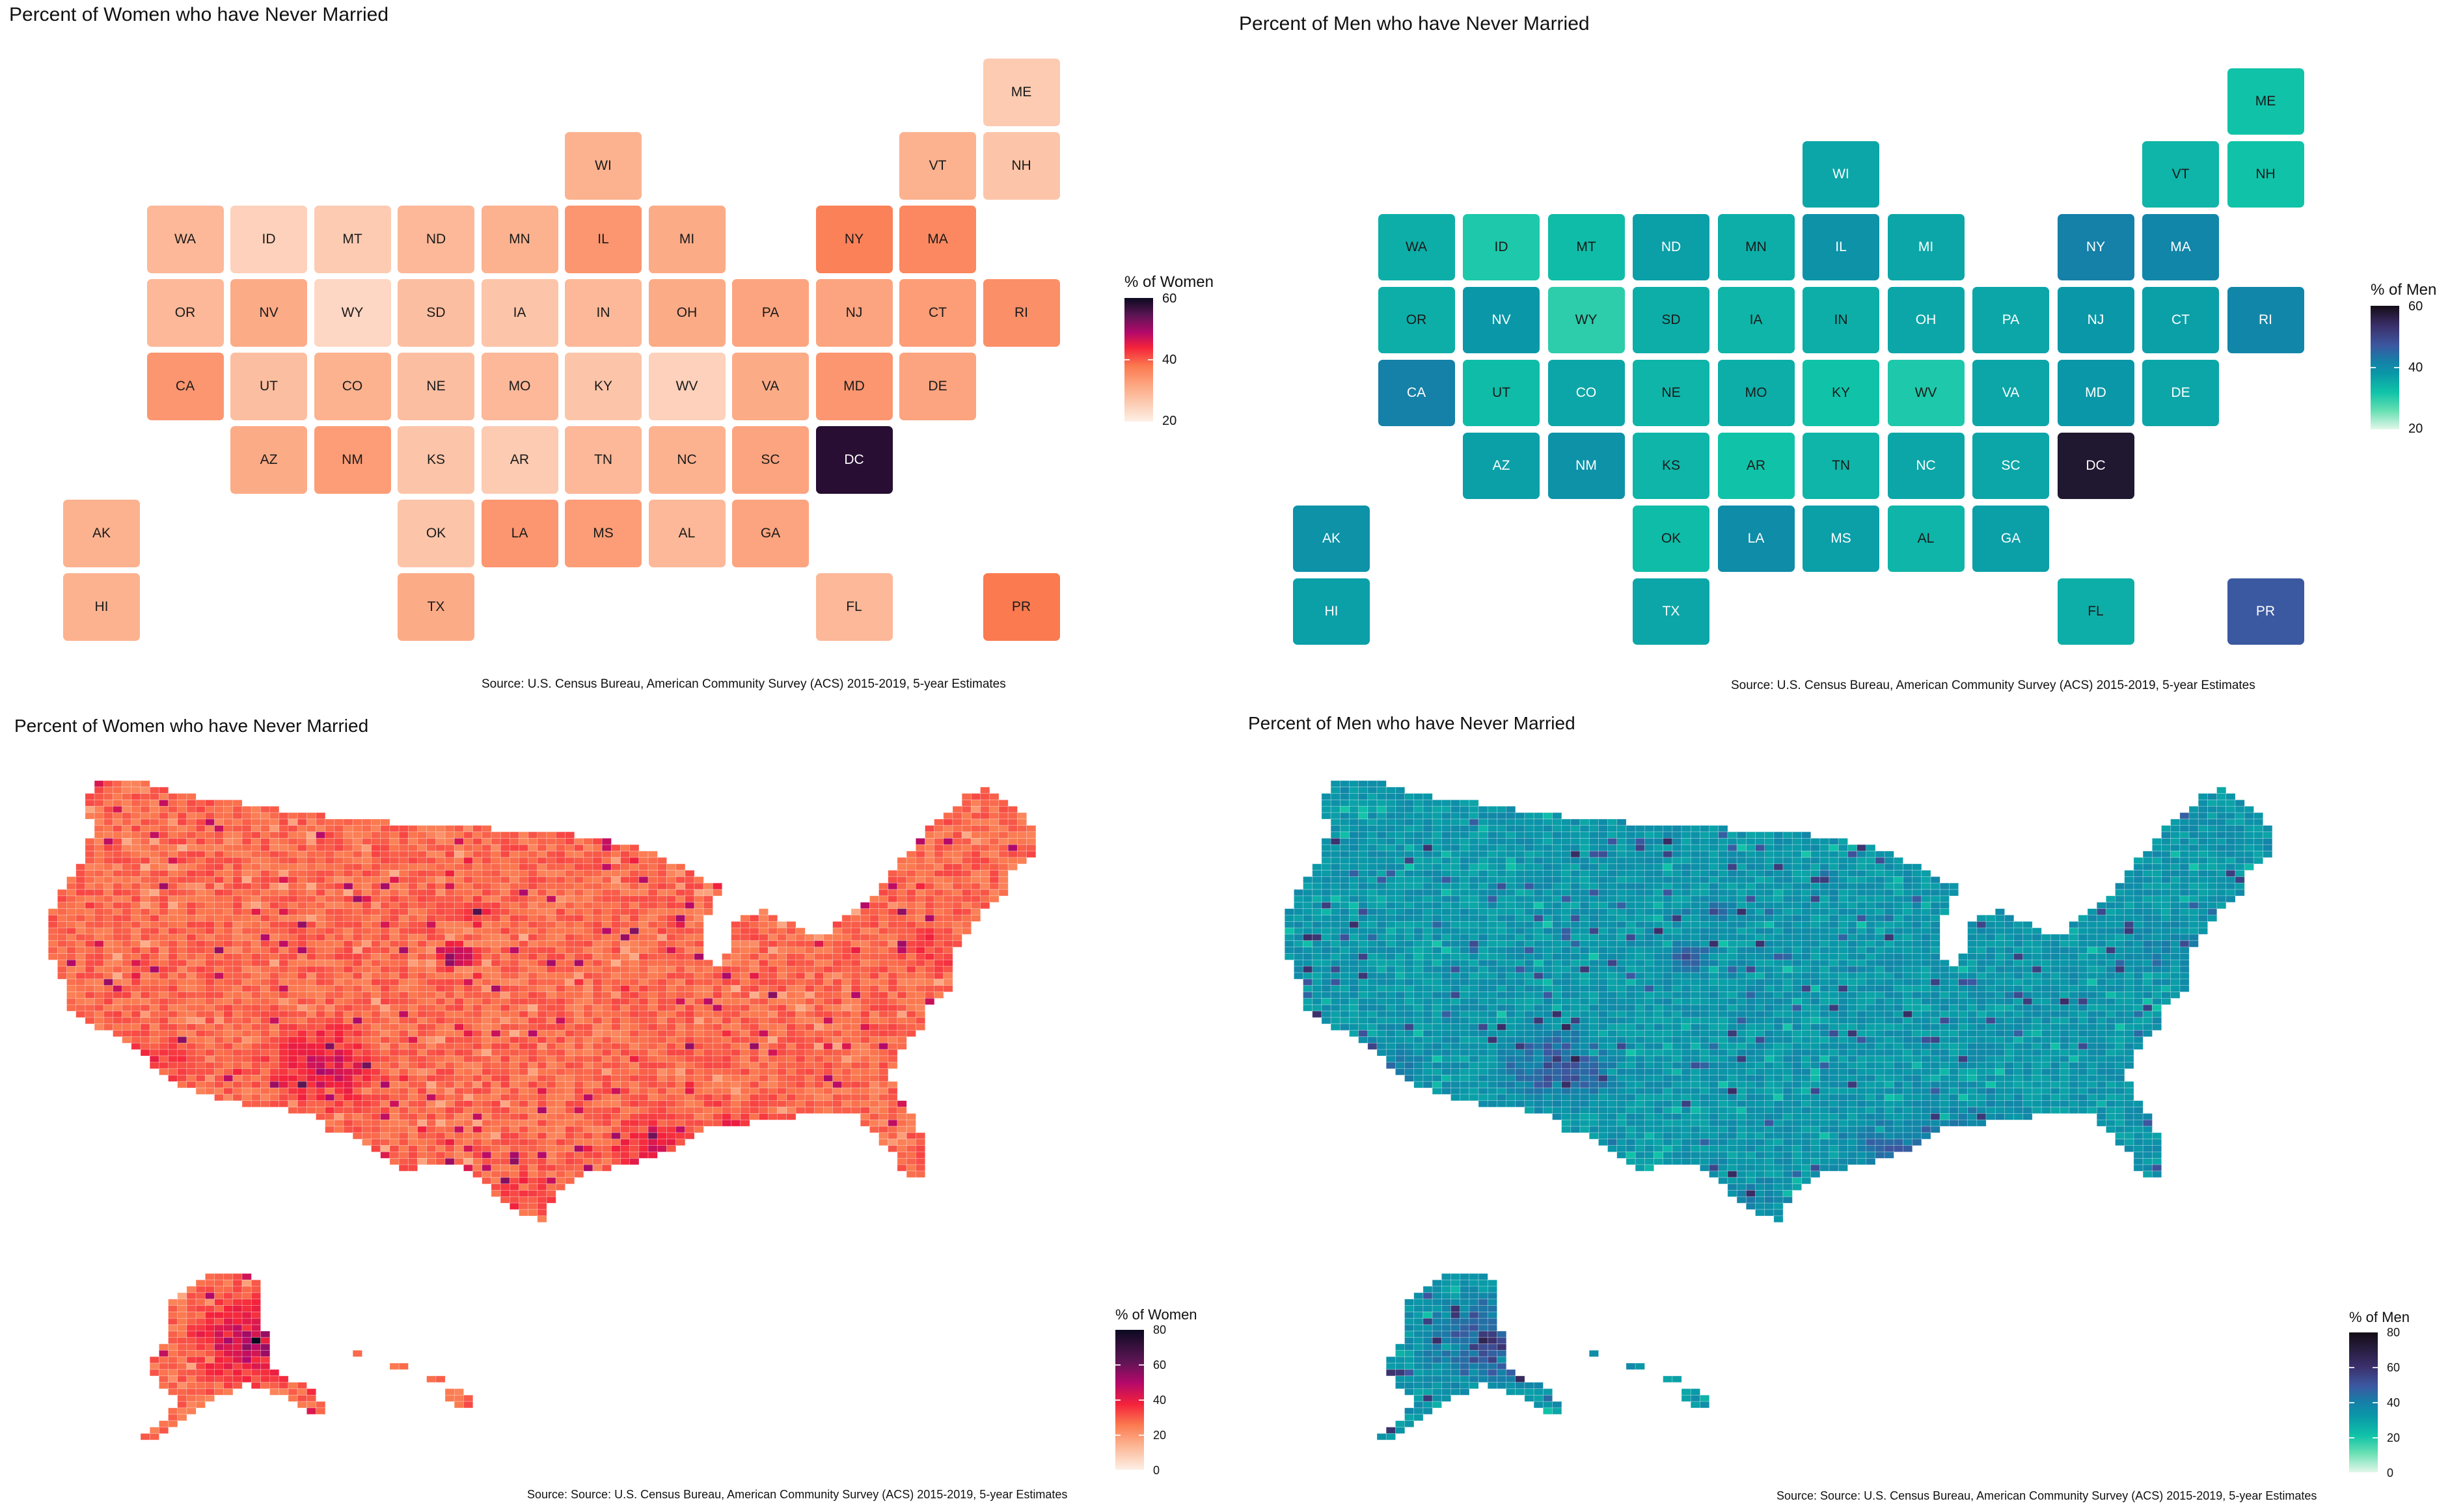 This screenshot has width=2450, height=1512. I want to click on state-label: NJ, so click(854, 312).